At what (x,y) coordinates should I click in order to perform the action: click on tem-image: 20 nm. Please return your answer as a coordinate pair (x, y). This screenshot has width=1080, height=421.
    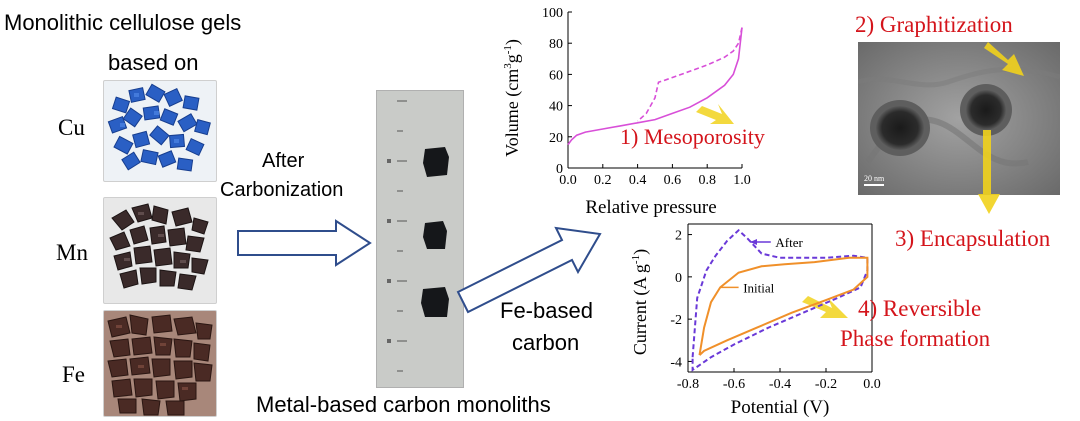
    Looking at the image, I should click on (959, 118).